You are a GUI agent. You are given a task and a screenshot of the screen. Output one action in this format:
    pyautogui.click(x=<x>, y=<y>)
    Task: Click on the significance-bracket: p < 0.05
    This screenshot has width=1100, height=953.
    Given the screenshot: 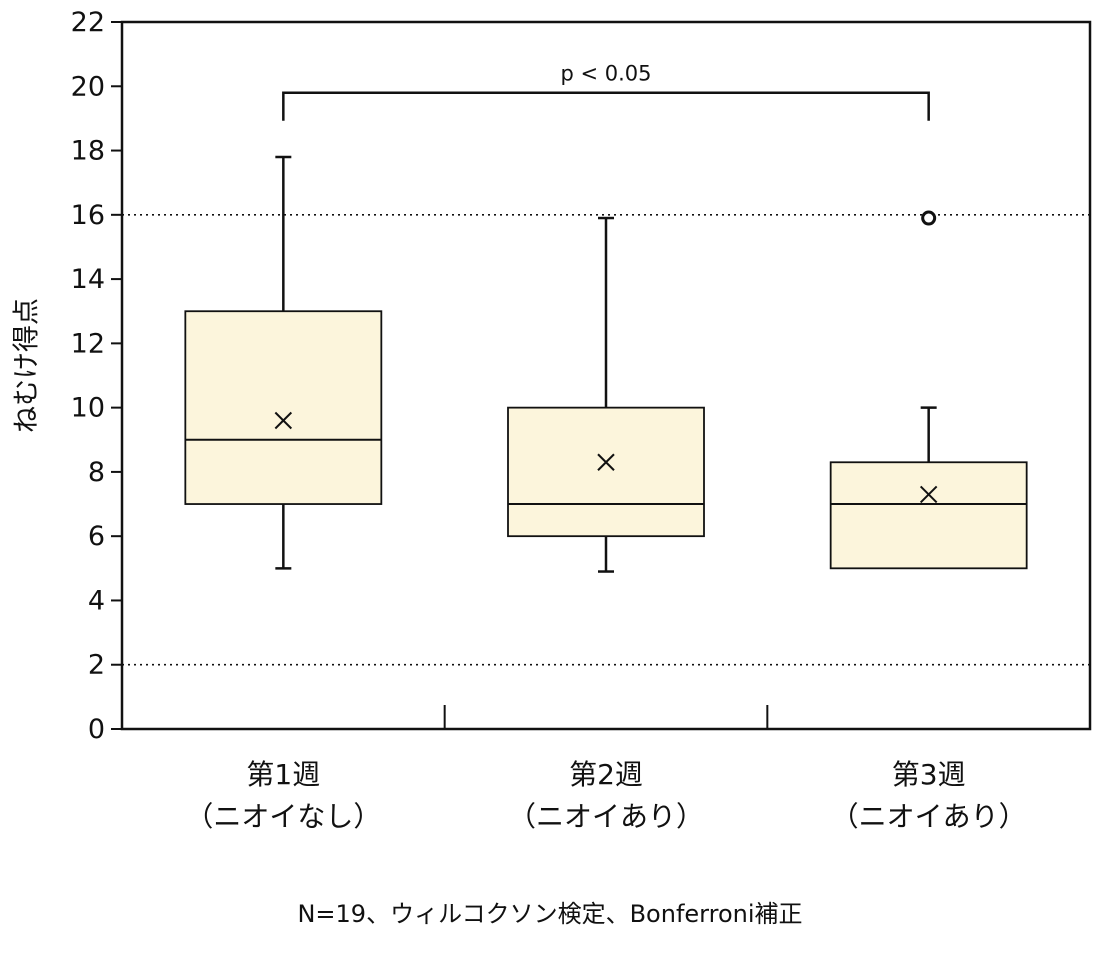 What is the action you would take?
    pyautogui.click(x=606, y=91)
    